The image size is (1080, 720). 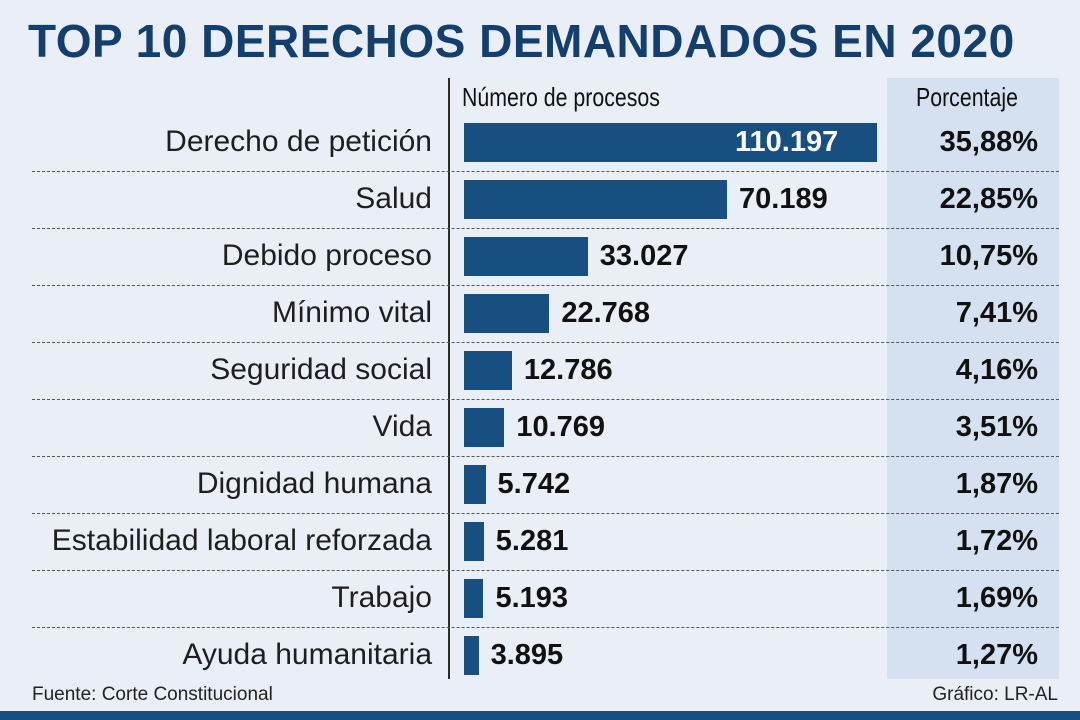 What do you see at coordinates (996, 427) in the screenshot?
I see `percentage-value: 3,51%` at bounding box center [996, 427].